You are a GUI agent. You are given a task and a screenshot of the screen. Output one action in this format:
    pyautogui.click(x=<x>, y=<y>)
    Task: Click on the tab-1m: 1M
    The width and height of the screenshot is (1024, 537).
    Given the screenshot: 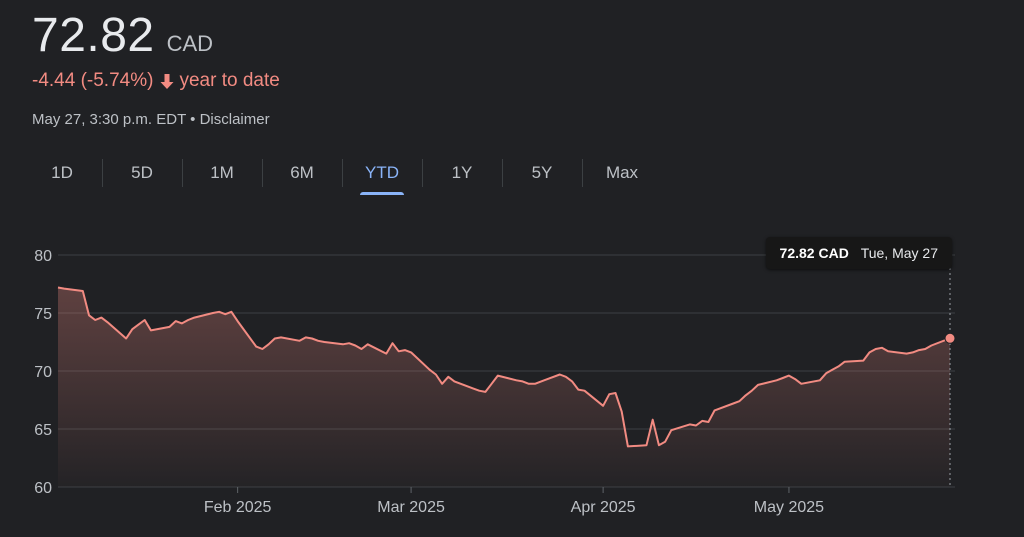 What is the action you would take?
    pyautogui.click(x=222, y=175)
    